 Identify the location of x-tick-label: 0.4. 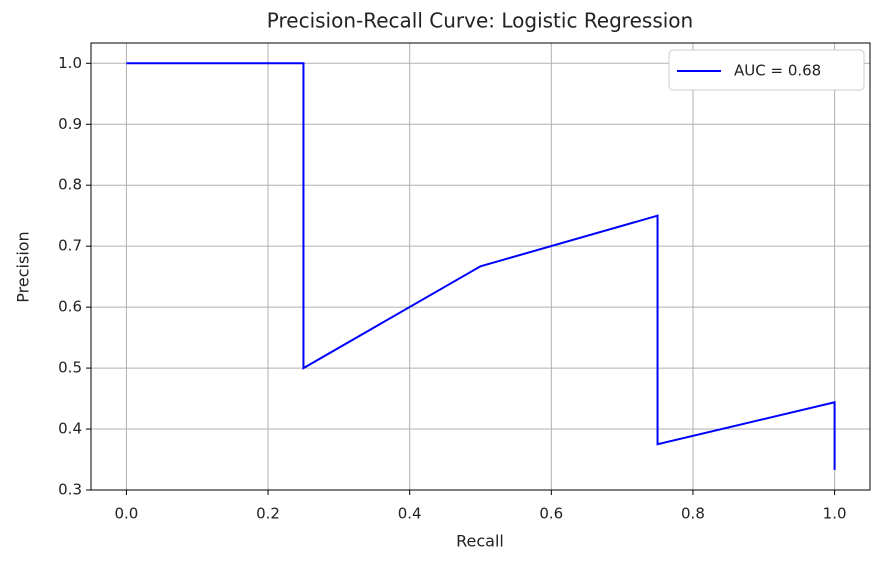
(410, 514).